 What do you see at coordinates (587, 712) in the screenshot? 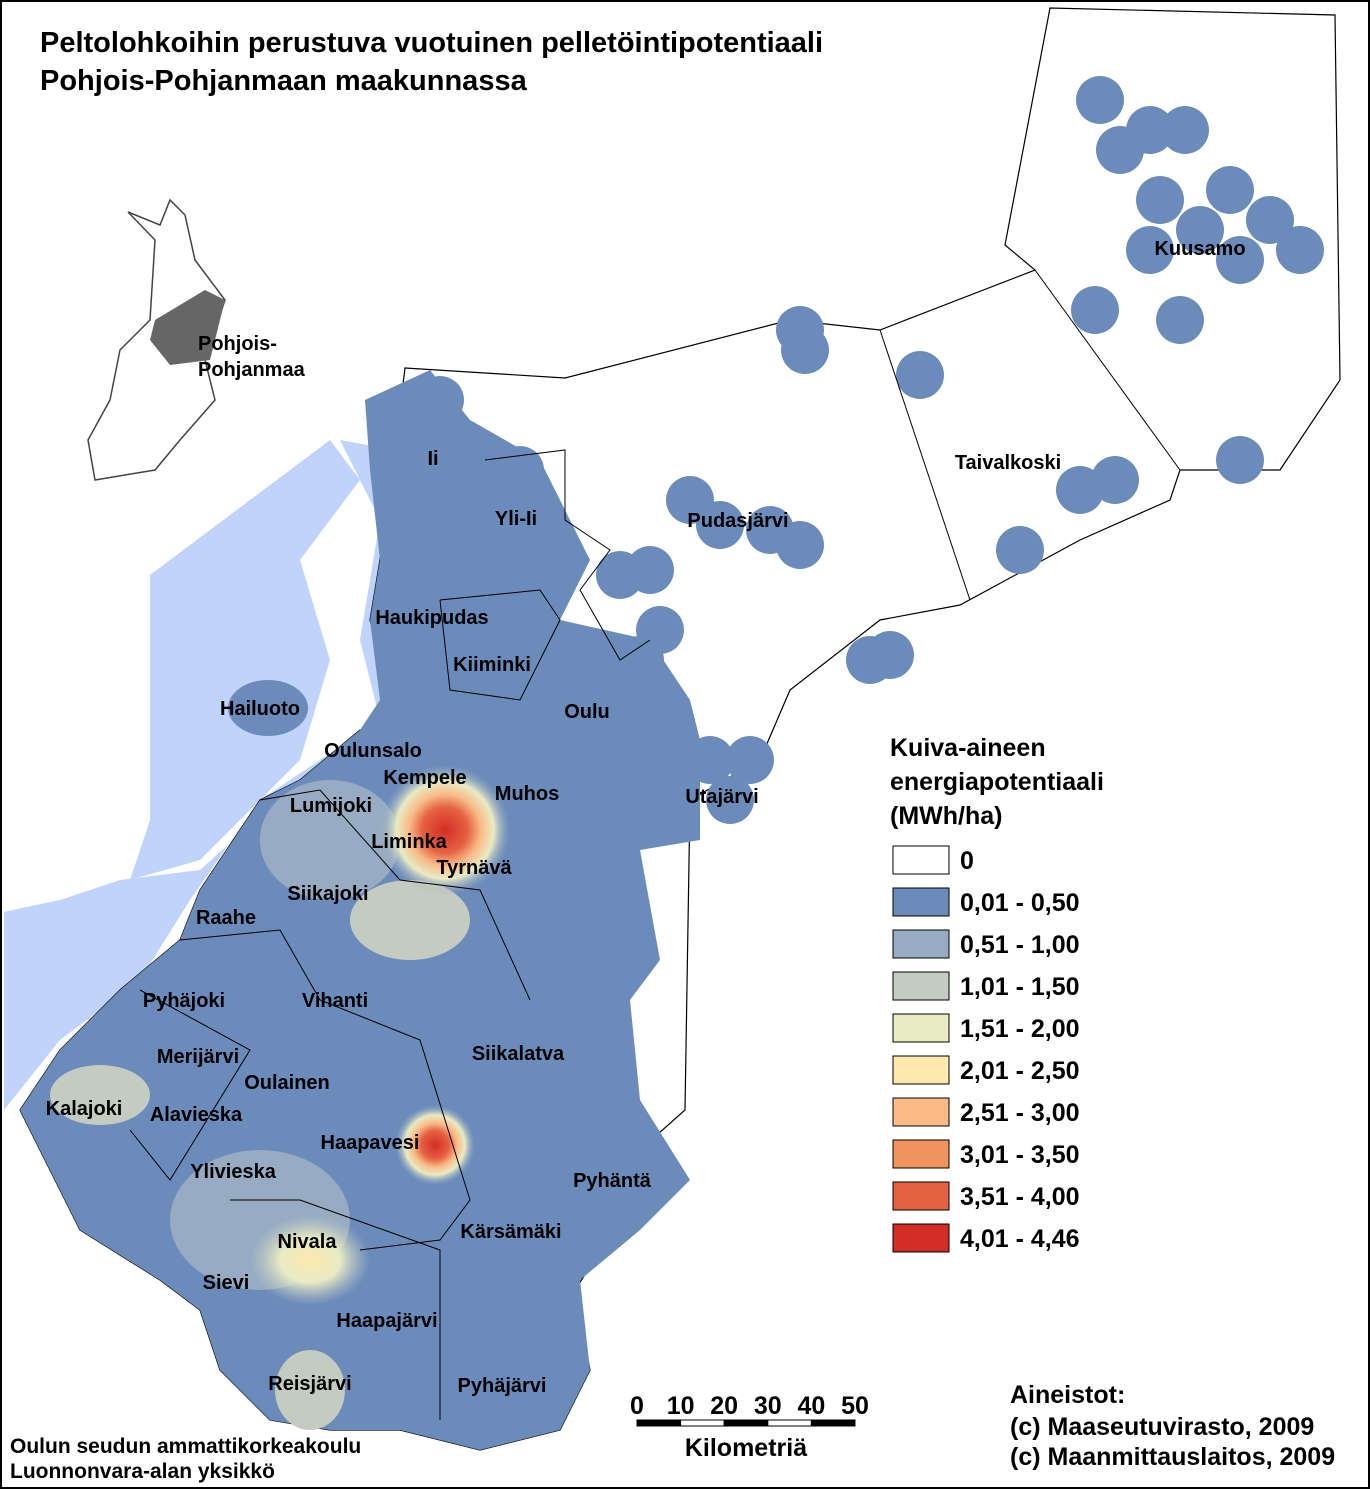
I see `municipality-label: Oulu` at bounding box center [587, 712].